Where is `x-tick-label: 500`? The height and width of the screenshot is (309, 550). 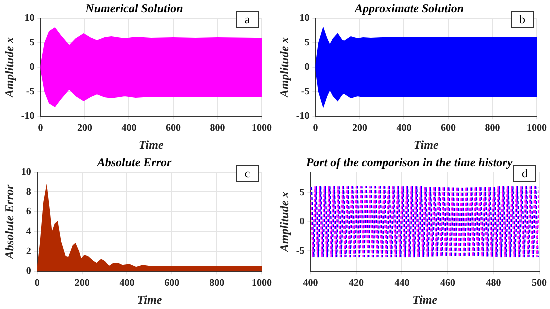
x-tick-label: 500 is located at coordinates (539, 284).